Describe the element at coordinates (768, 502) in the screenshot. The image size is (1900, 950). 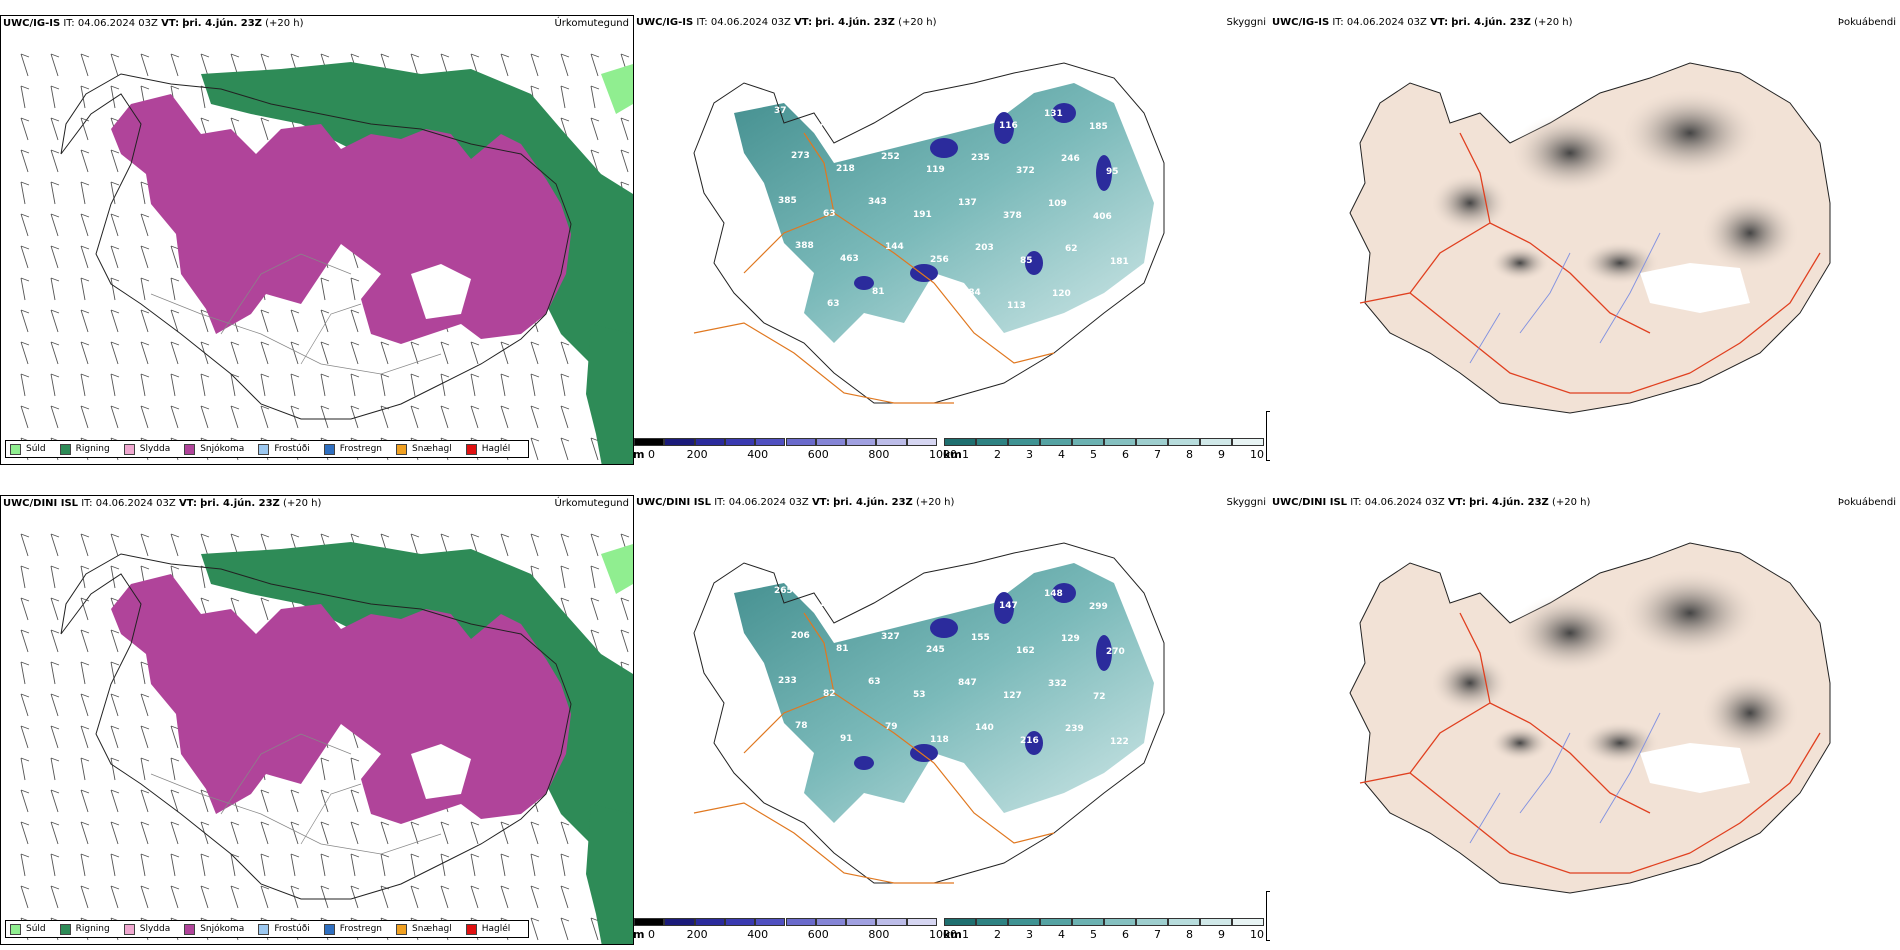
I see `it-value: 04.06.2024 03Z` at that location.